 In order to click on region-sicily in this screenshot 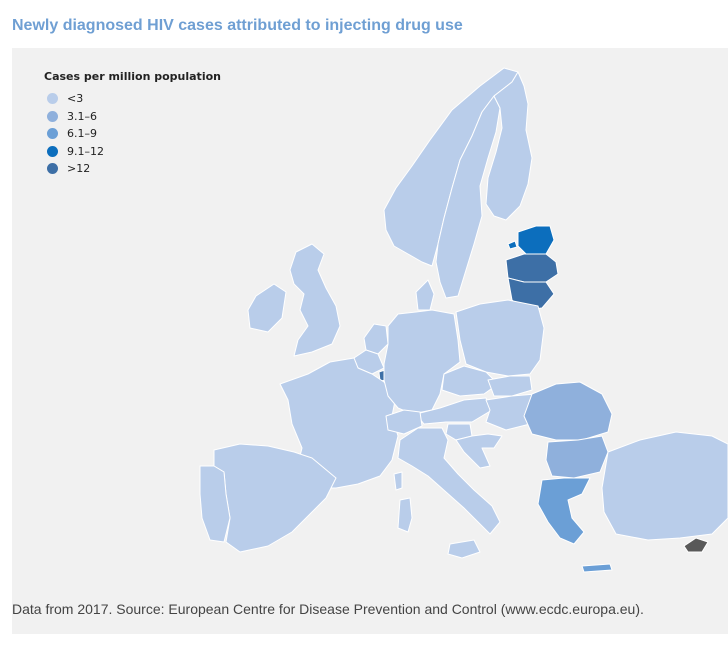, I will do `click(464, 549)`.